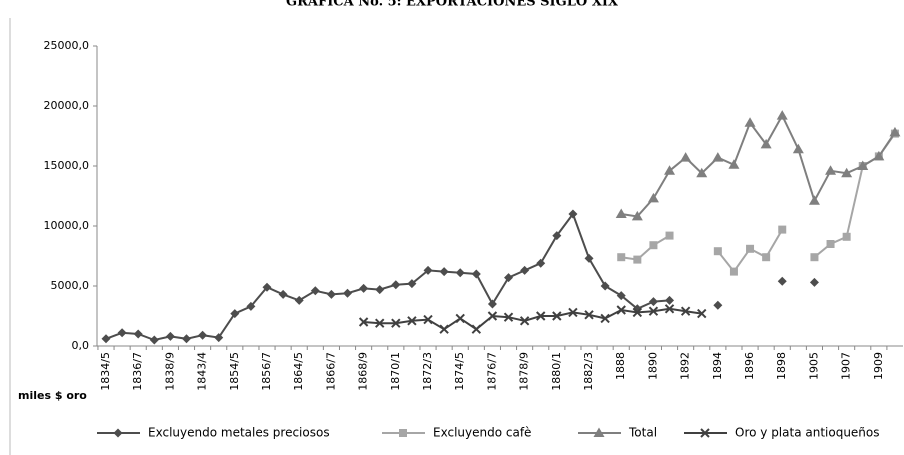 The image size is (904, 455). Describe the element at coordinates (298, 371) in the screenshot. I see `x-tick-label: 1864/5` at that location.